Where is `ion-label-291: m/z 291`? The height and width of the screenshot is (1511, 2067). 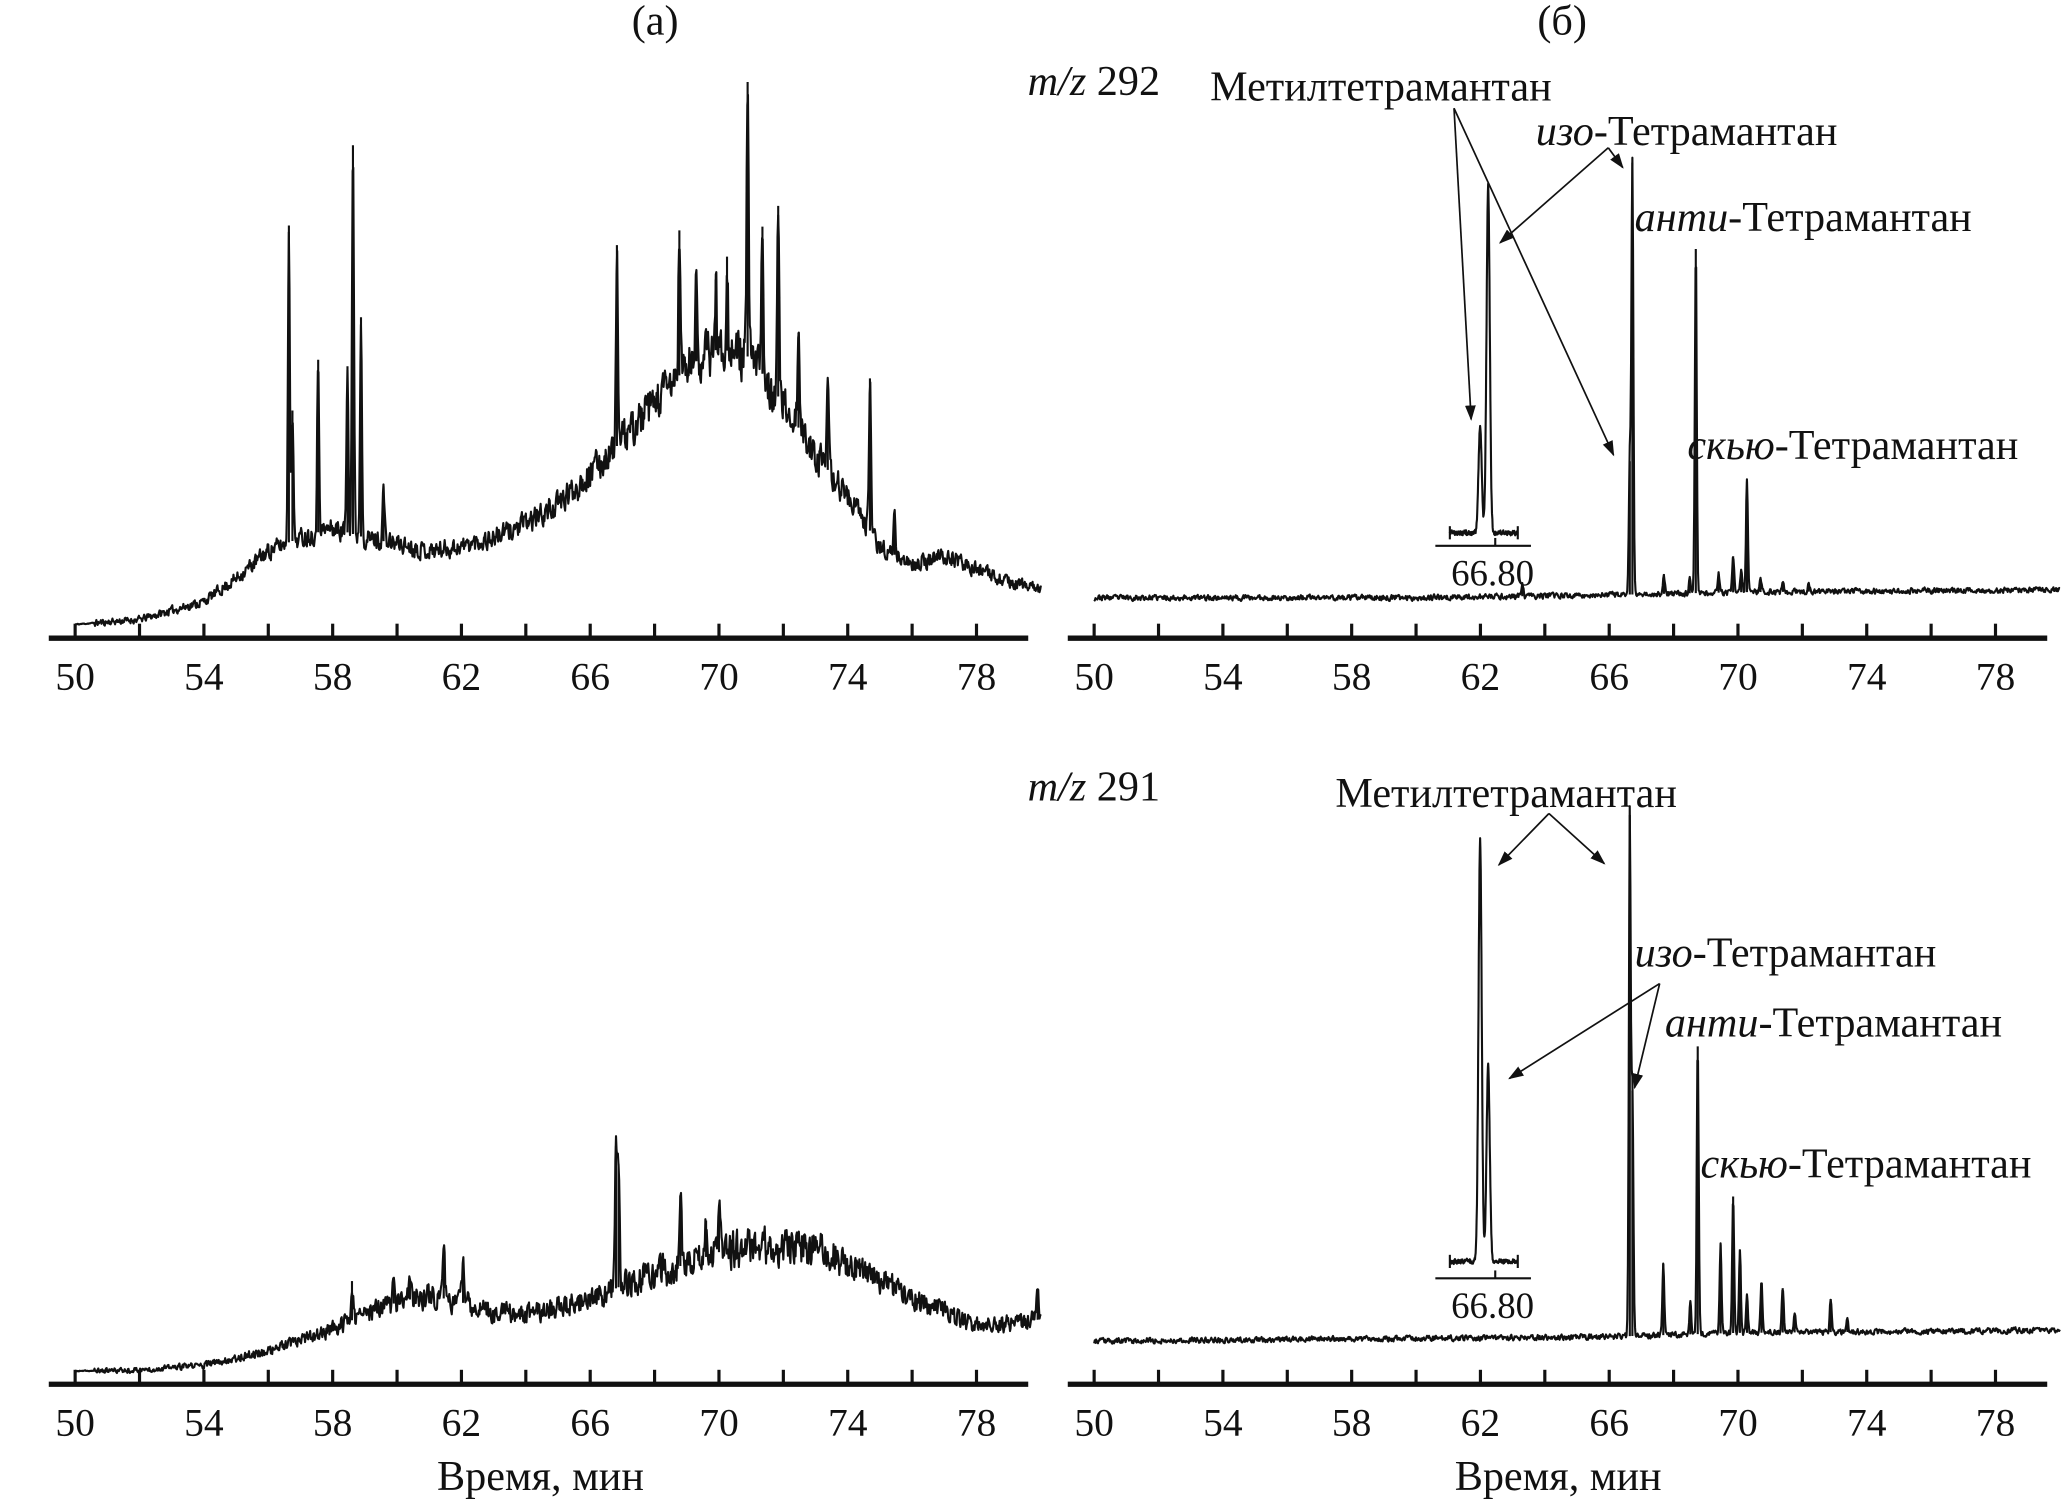 ion-label-291: m/z 291 is located at coordinates (1094, 786).